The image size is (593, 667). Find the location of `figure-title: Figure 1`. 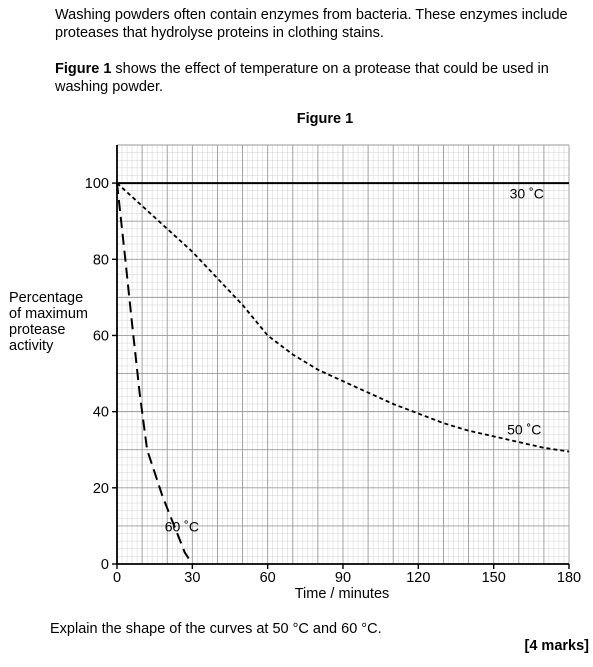

figure-title: Figure 1 is located at coordinates (325, 119).